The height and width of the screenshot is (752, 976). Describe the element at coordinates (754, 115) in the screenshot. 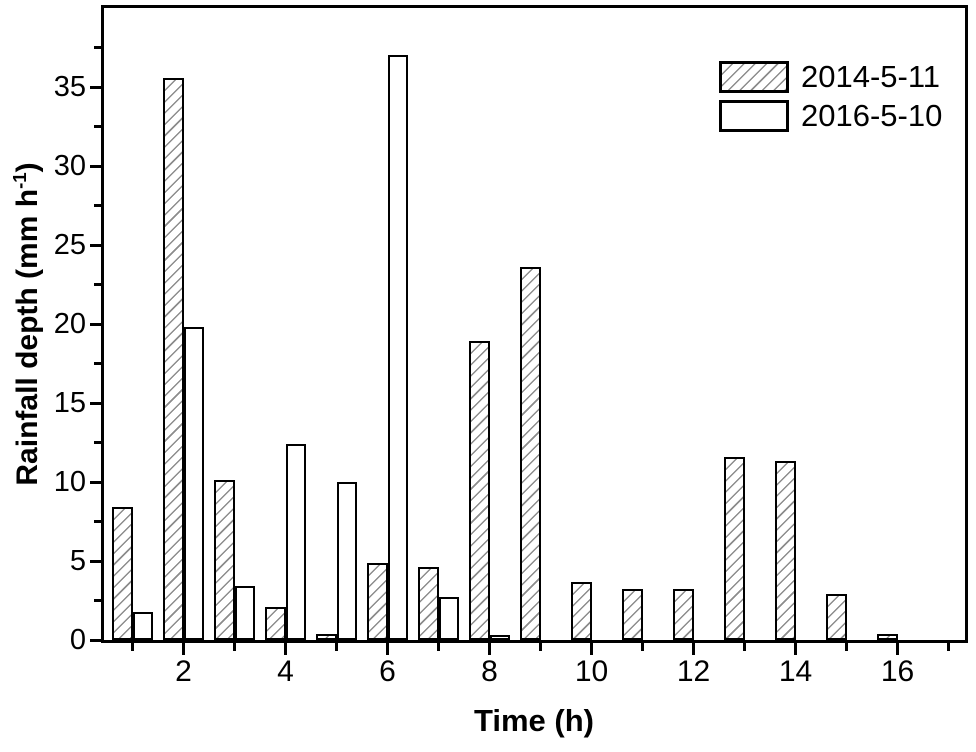

I see `legend-swatch-plain` at that location.